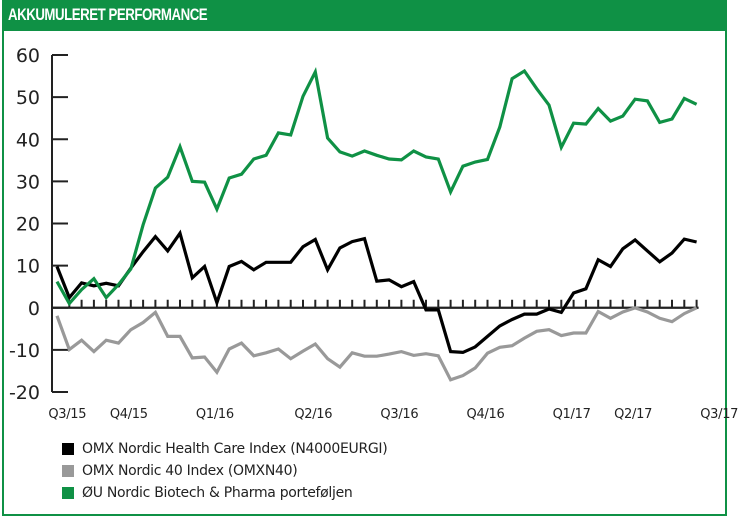  Describe the element at coordinates (364, 15) in the screenshot. I see `chart-header: AKKUMULERET PERFORMANCE` at that location.